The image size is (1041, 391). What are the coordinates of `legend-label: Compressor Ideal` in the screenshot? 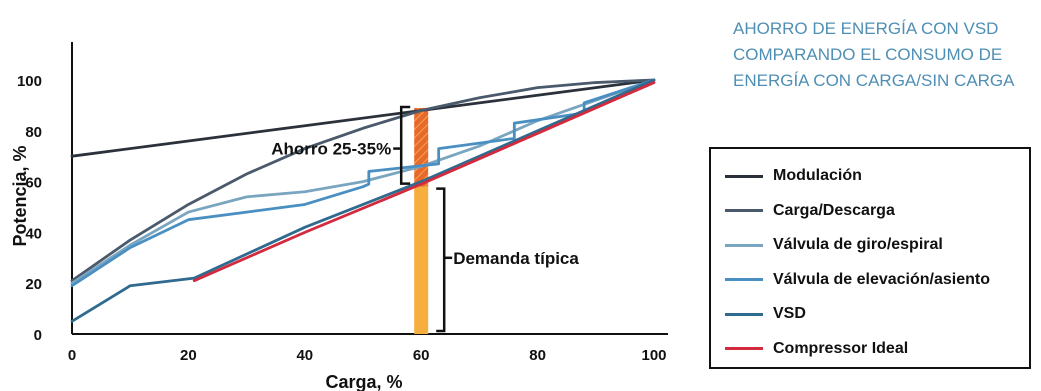 It's located at (841, 348).